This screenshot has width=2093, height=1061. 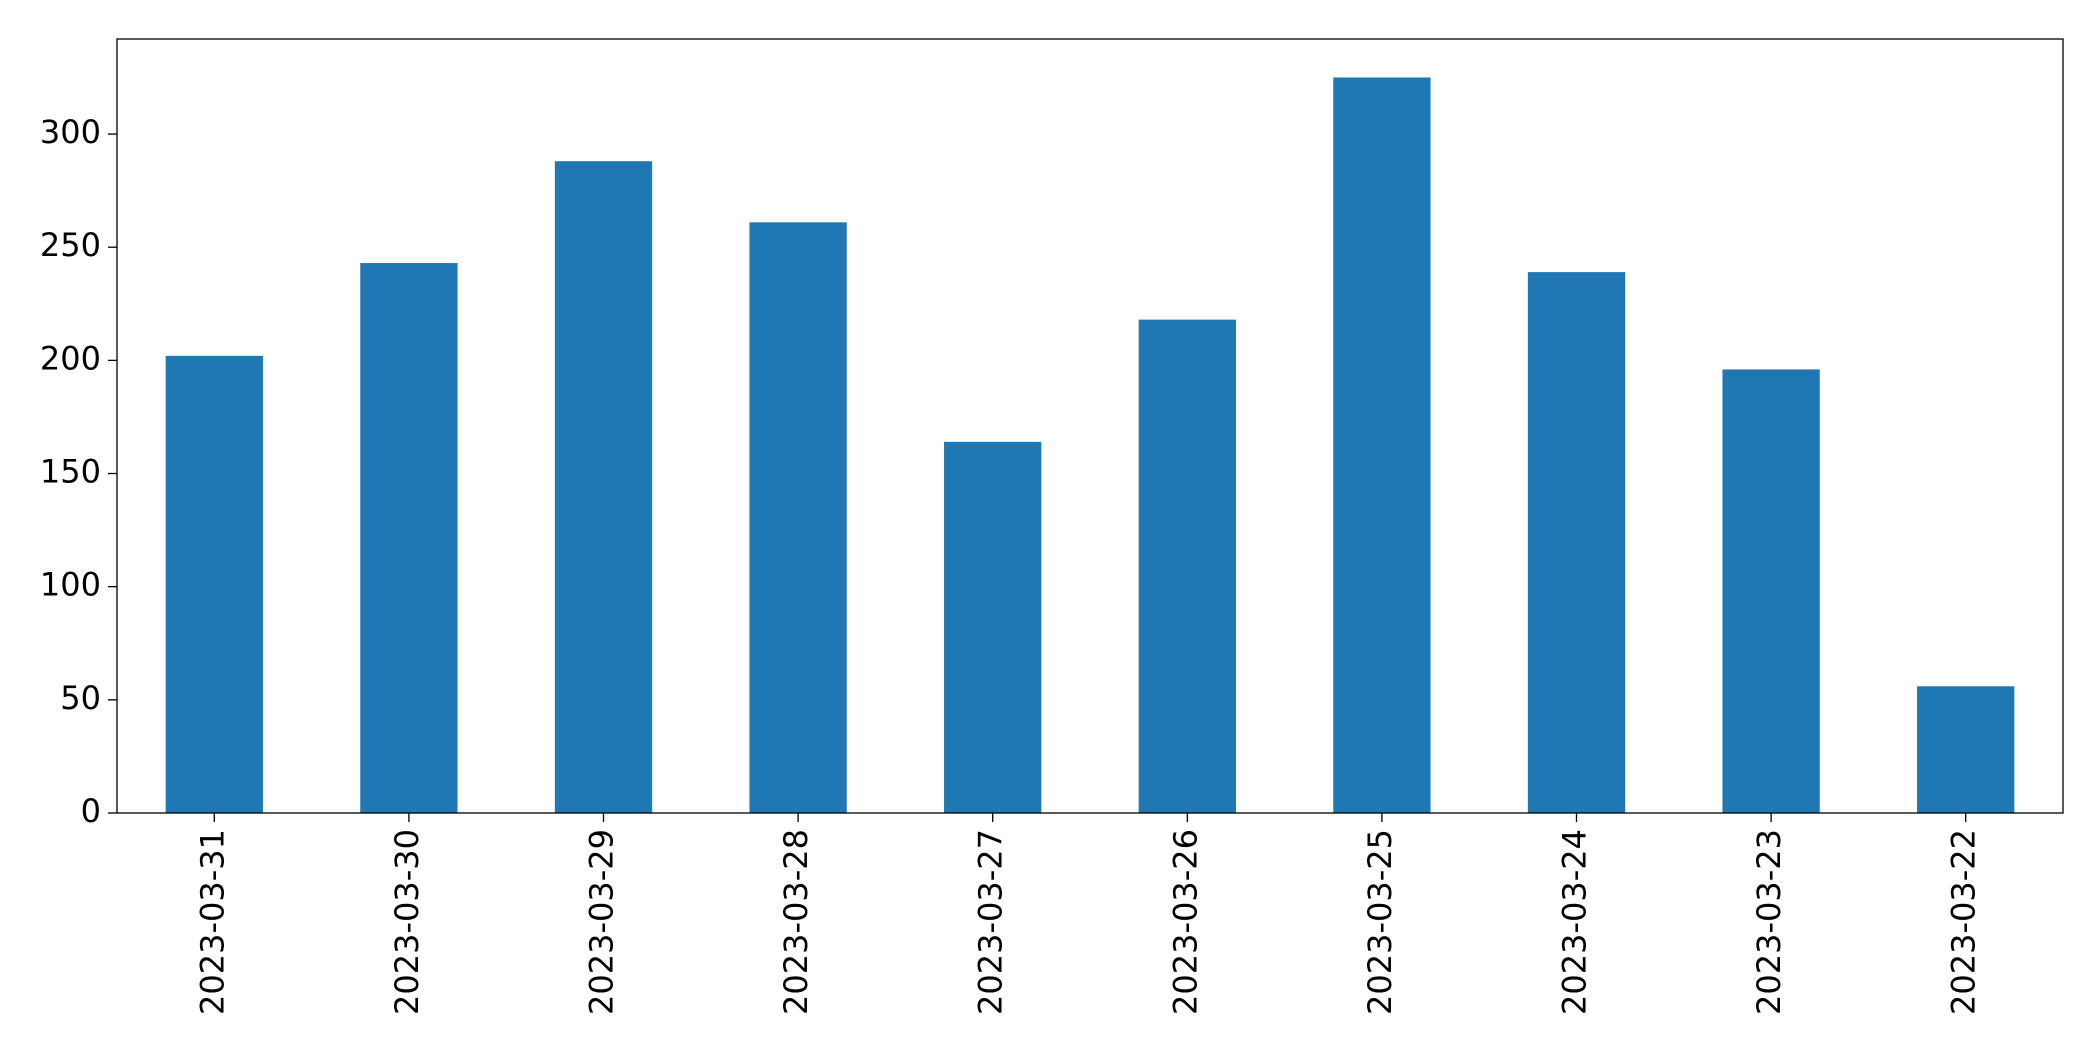 I want to click on y-tick-label: 150, so click(x=70, y=472).